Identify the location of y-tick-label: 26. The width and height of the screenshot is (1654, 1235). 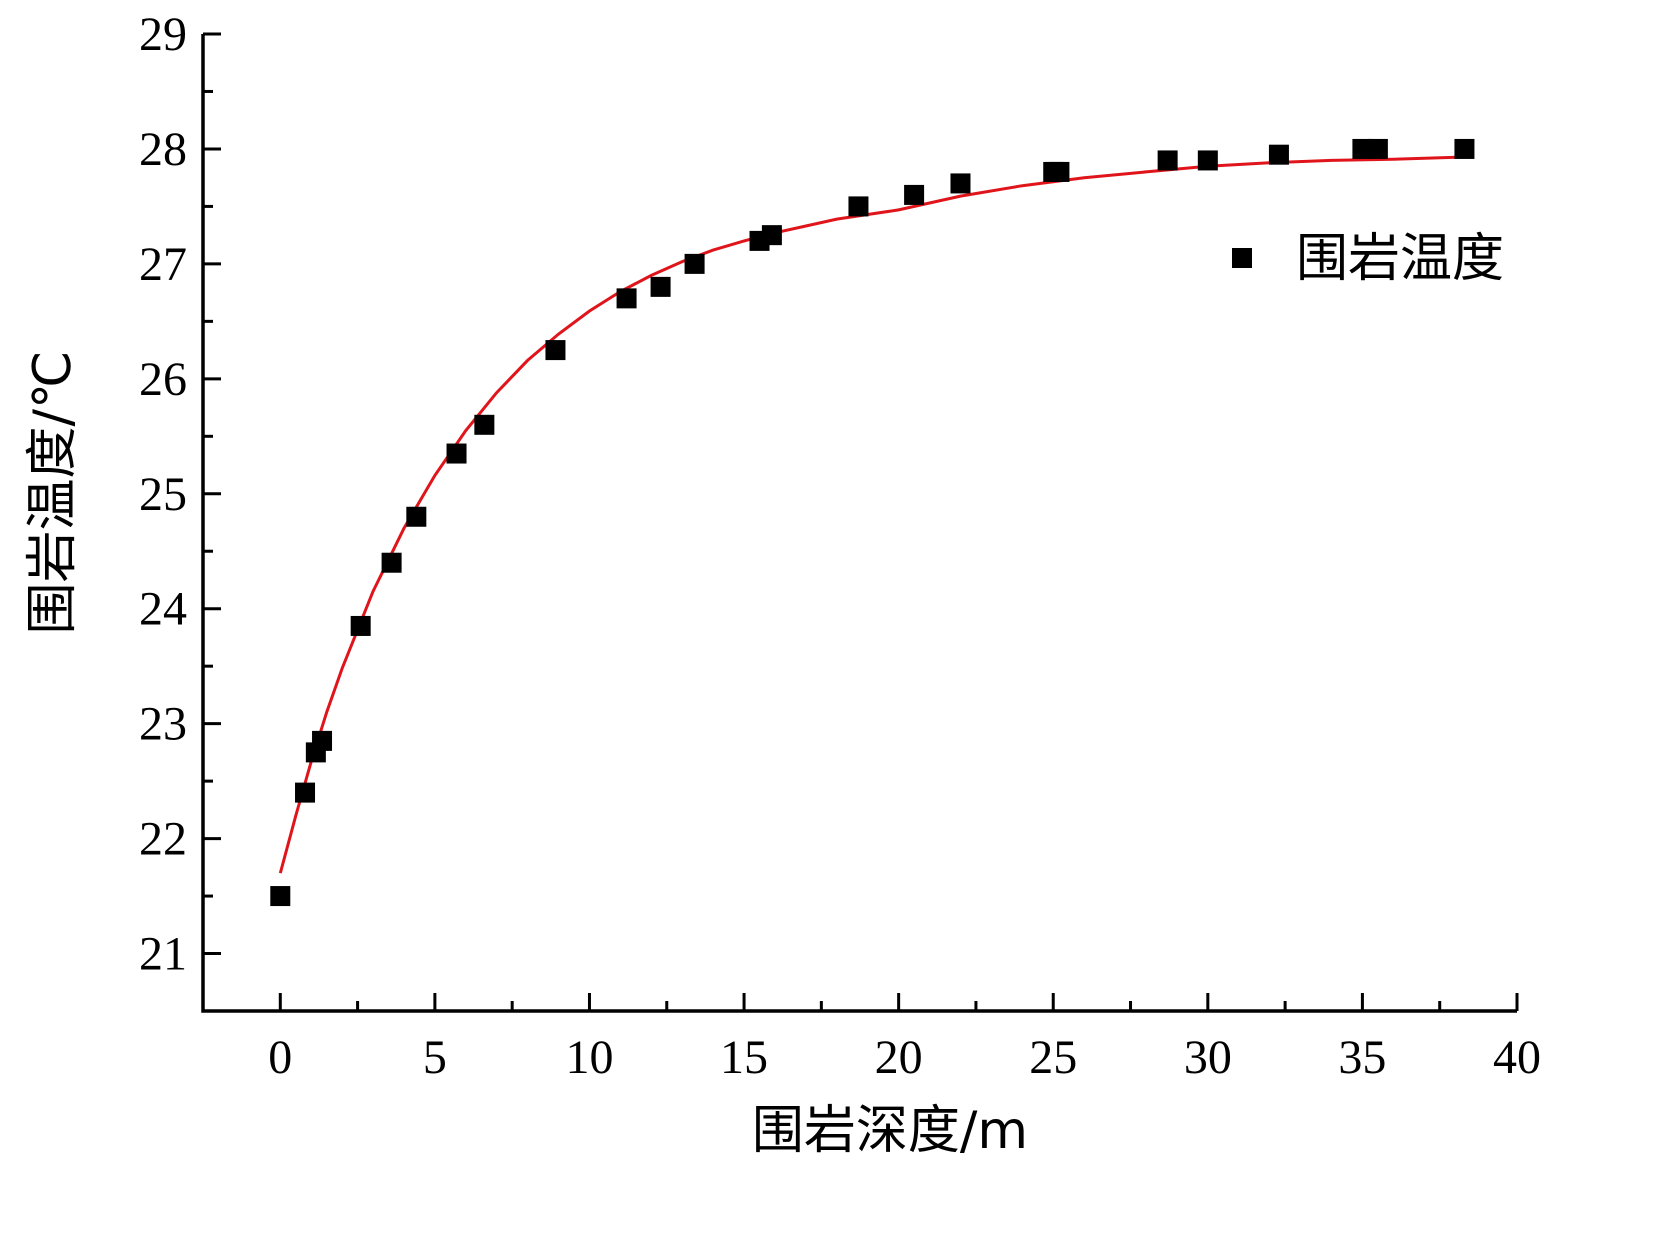
(163, 379).